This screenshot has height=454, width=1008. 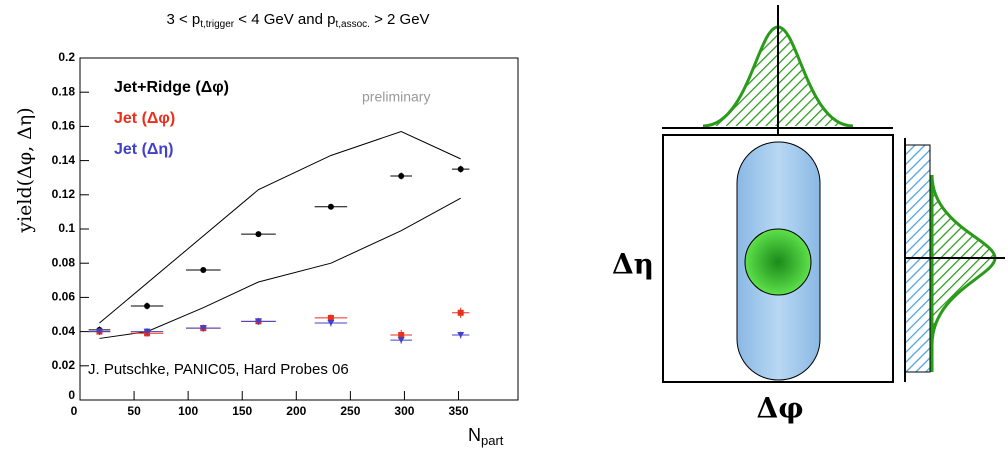 What do you see at coordinates (183, 19) in the screenshot?
I see `title-part: 3 < p` at bounding box center [183, 19].